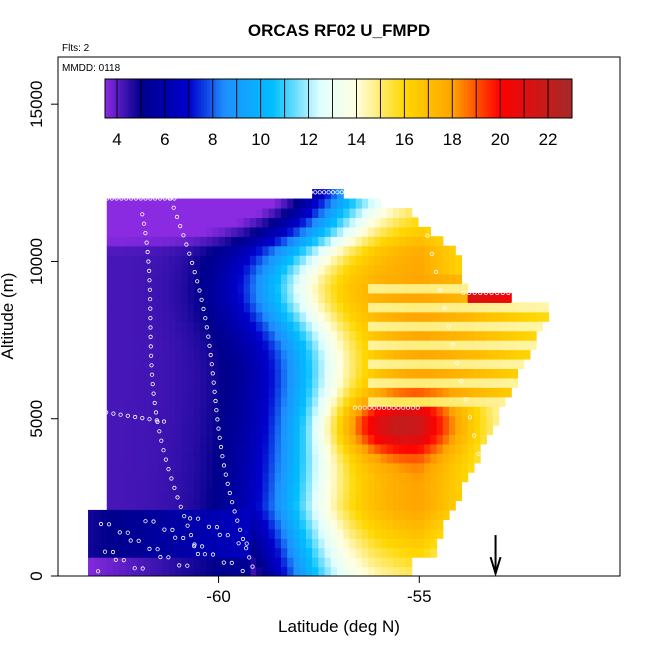 Image resolution: width=650 pixels, height=650 pixels. What do you see at coordinates (500, 139) in the screenshot?
I see `colorbar-tick-label: 20` at bounding box center [500, 139].